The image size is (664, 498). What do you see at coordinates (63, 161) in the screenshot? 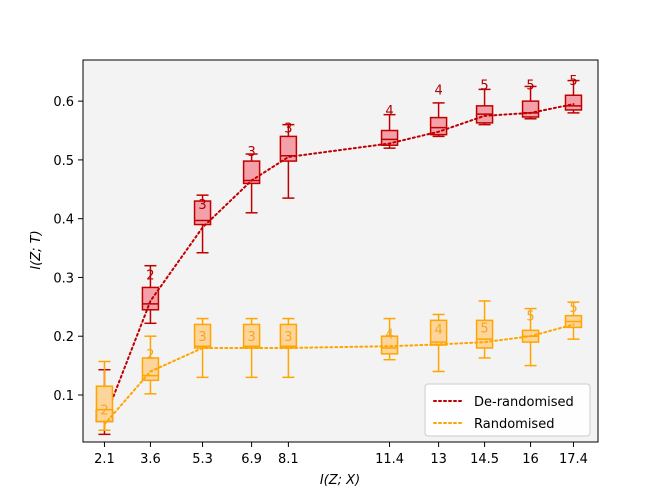
I see `y-tick-label: 0.5` at bounding box center [63, 161].